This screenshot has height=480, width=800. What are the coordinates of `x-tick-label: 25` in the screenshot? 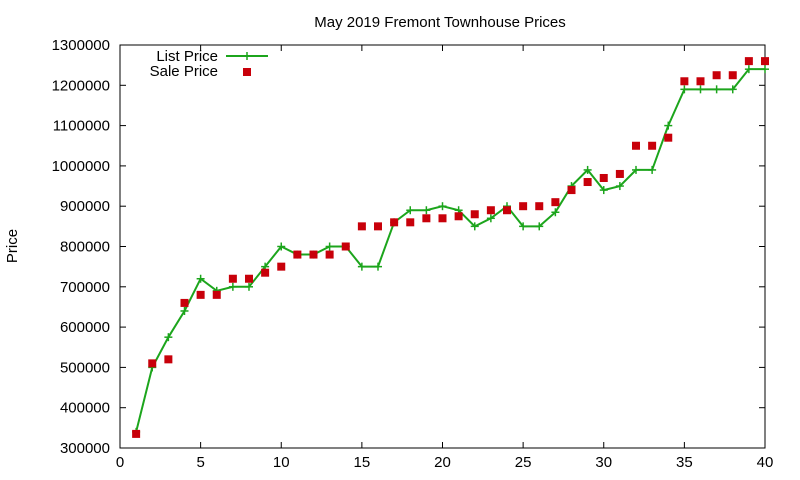 It's located at (523, 462).